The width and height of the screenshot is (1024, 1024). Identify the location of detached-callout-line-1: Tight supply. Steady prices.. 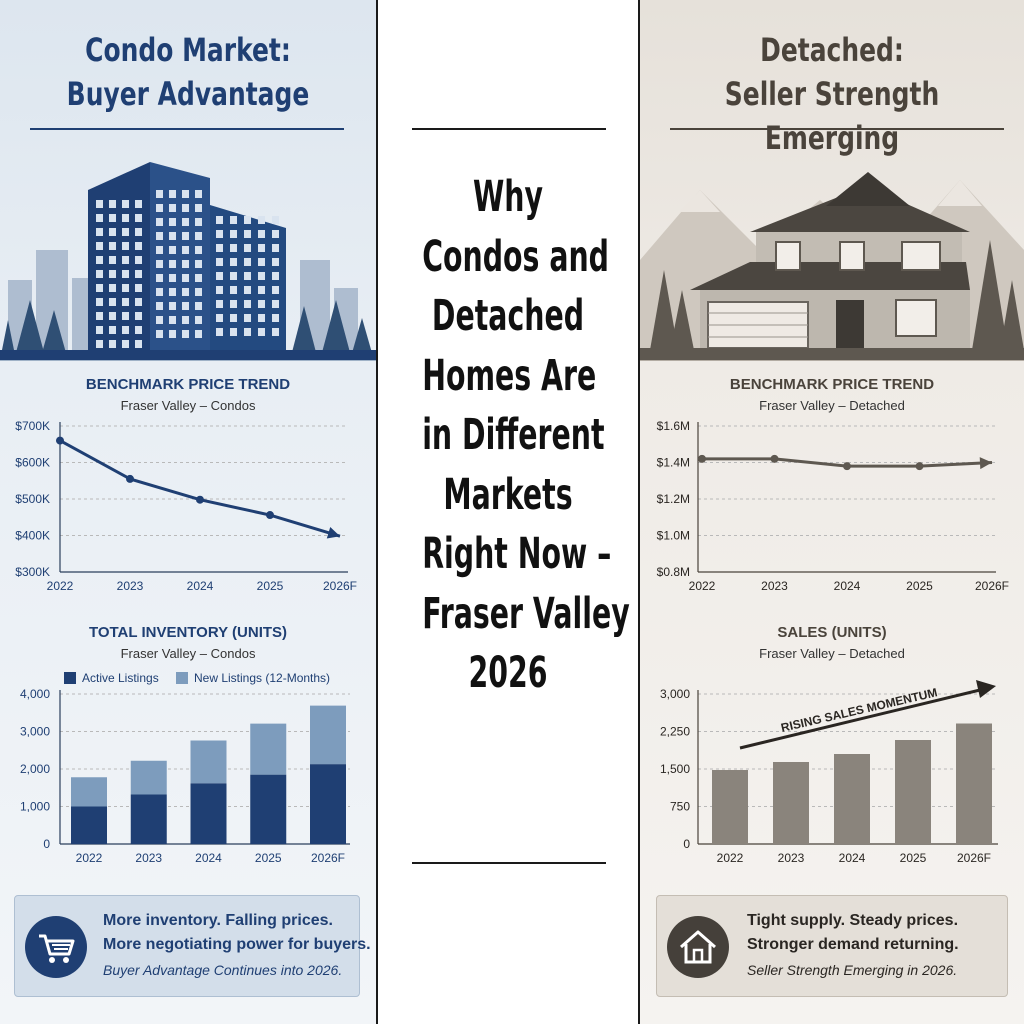
(853, 920).